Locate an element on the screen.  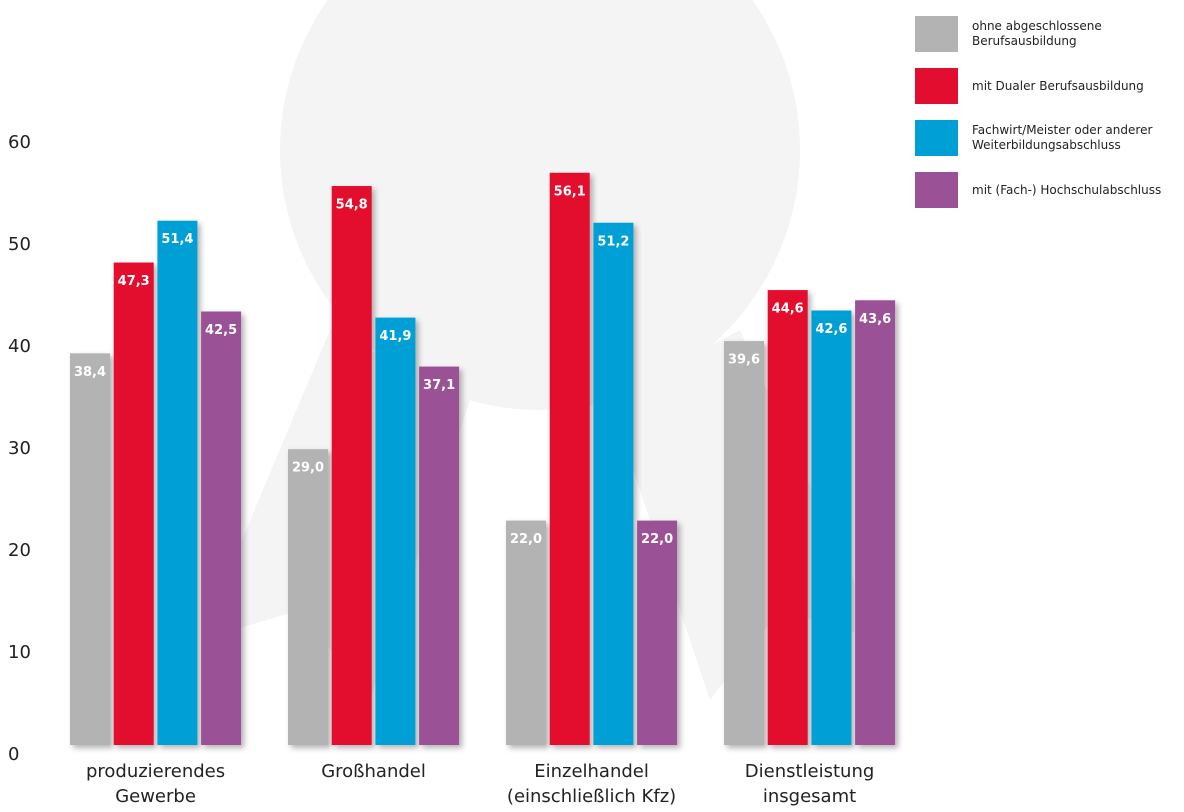
y-tick-label: 30 is located at coordinates (19, 448).